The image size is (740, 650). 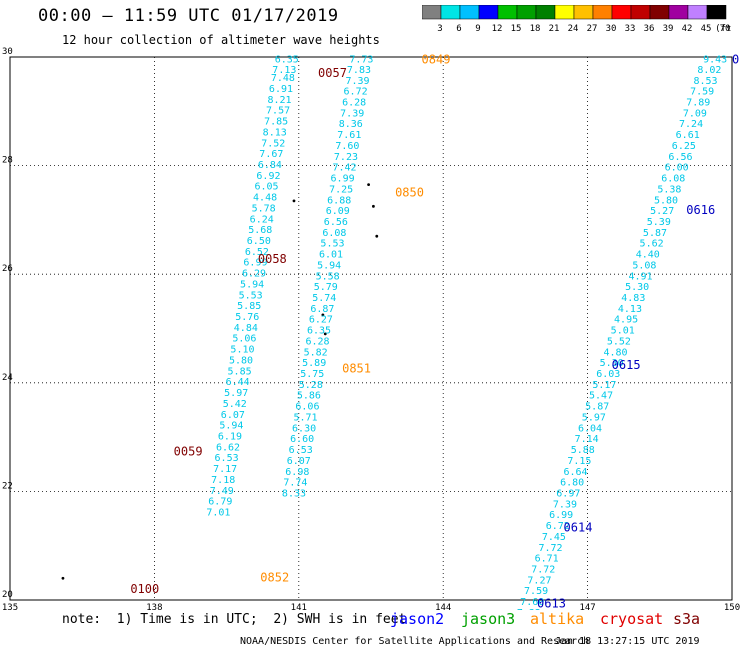 I want to click on wave-height-reading: 6.05, so click(x=266, y=187).